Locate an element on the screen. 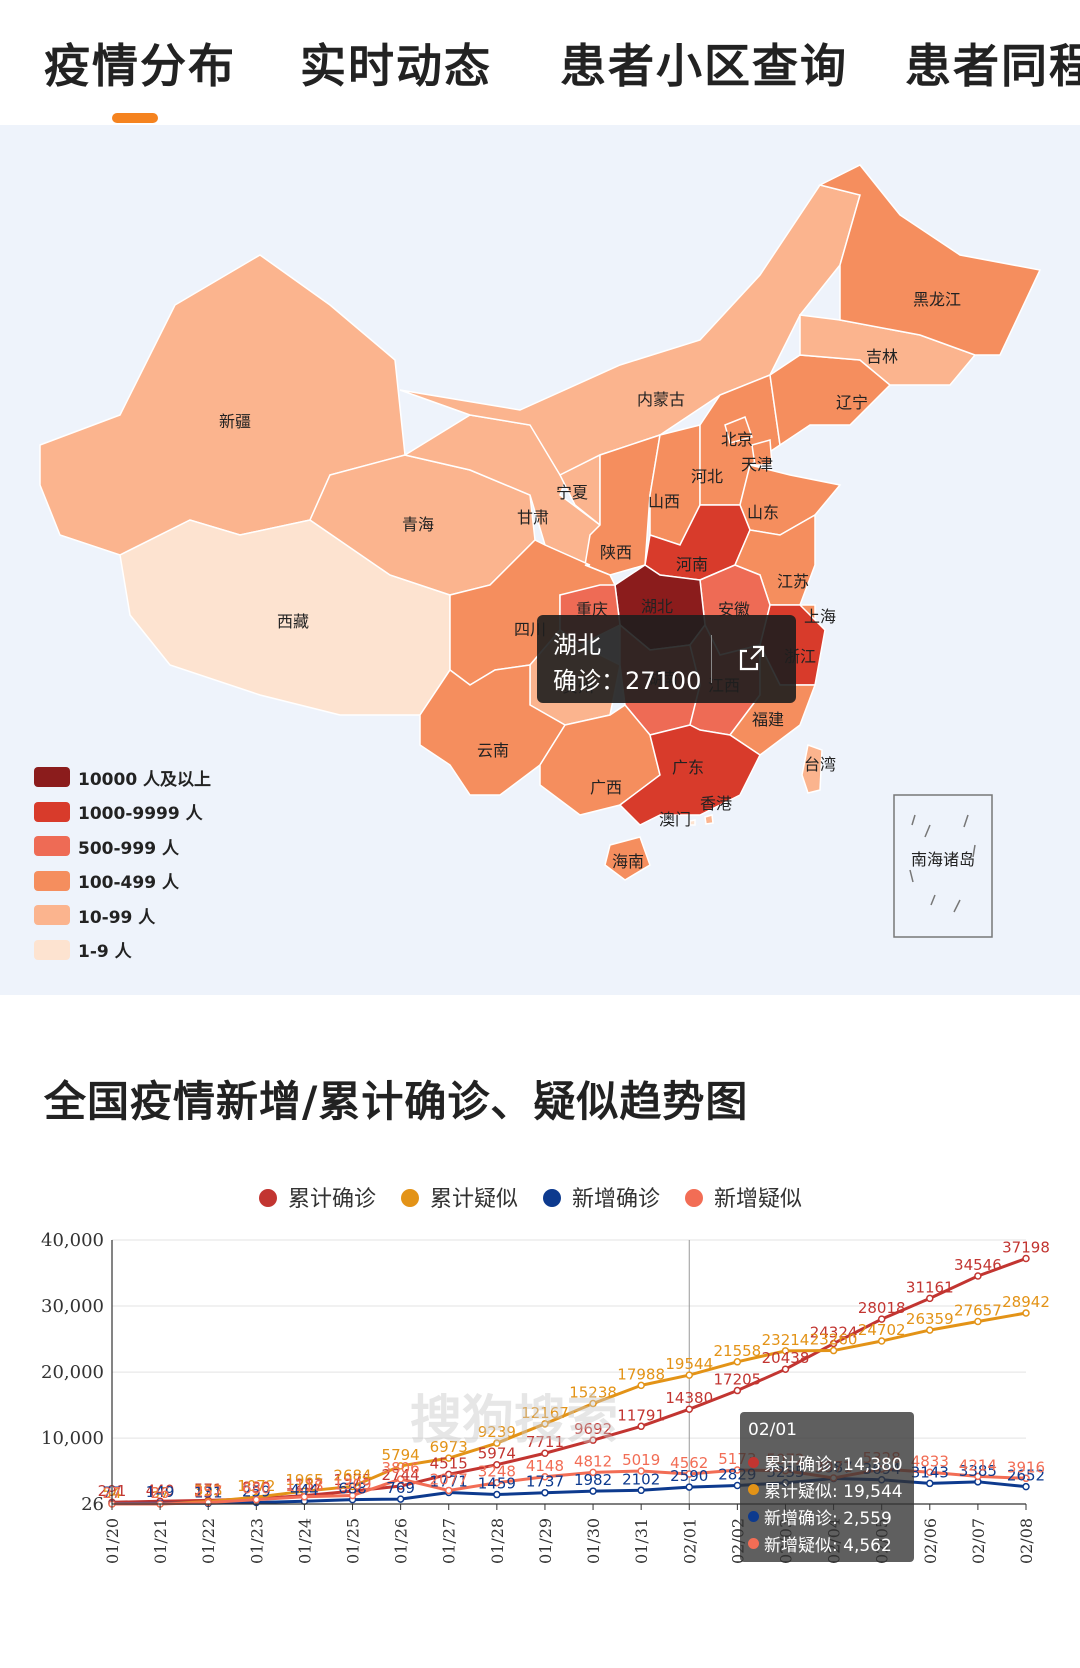  data-label: 12167 is located at coordinates (545, 1413).